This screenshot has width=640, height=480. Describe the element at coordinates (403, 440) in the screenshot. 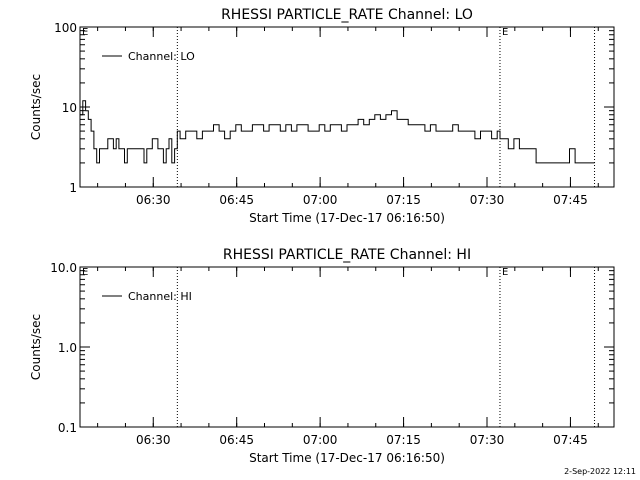

I see `chart2-x-tick-label: 07:15` at that location.